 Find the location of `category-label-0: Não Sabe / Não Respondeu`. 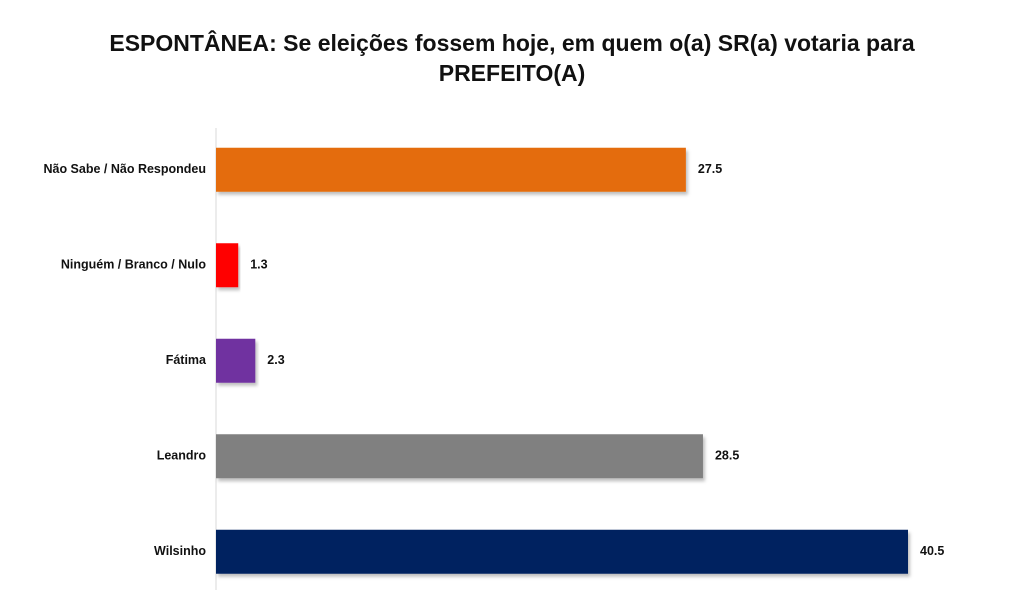

category-label-0: Não Sabe / Não Respondeu is located at coordinates (124, 169).